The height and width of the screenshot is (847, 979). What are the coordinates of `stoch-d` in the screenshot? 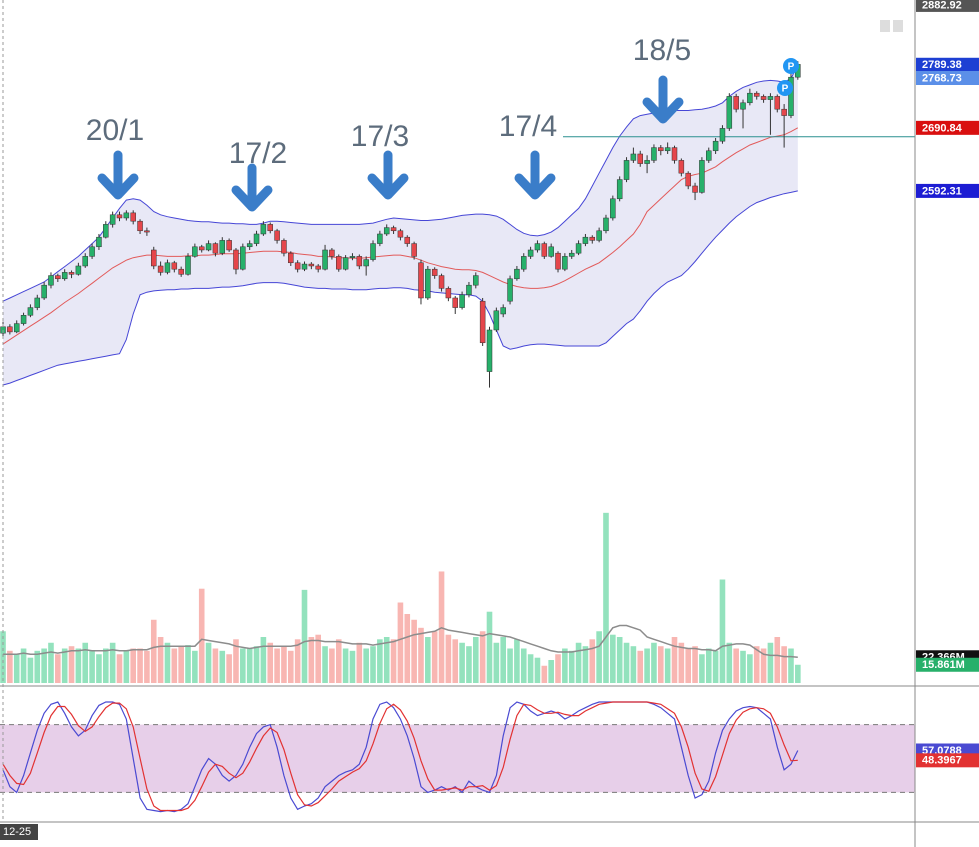 It's located at (400, 756).